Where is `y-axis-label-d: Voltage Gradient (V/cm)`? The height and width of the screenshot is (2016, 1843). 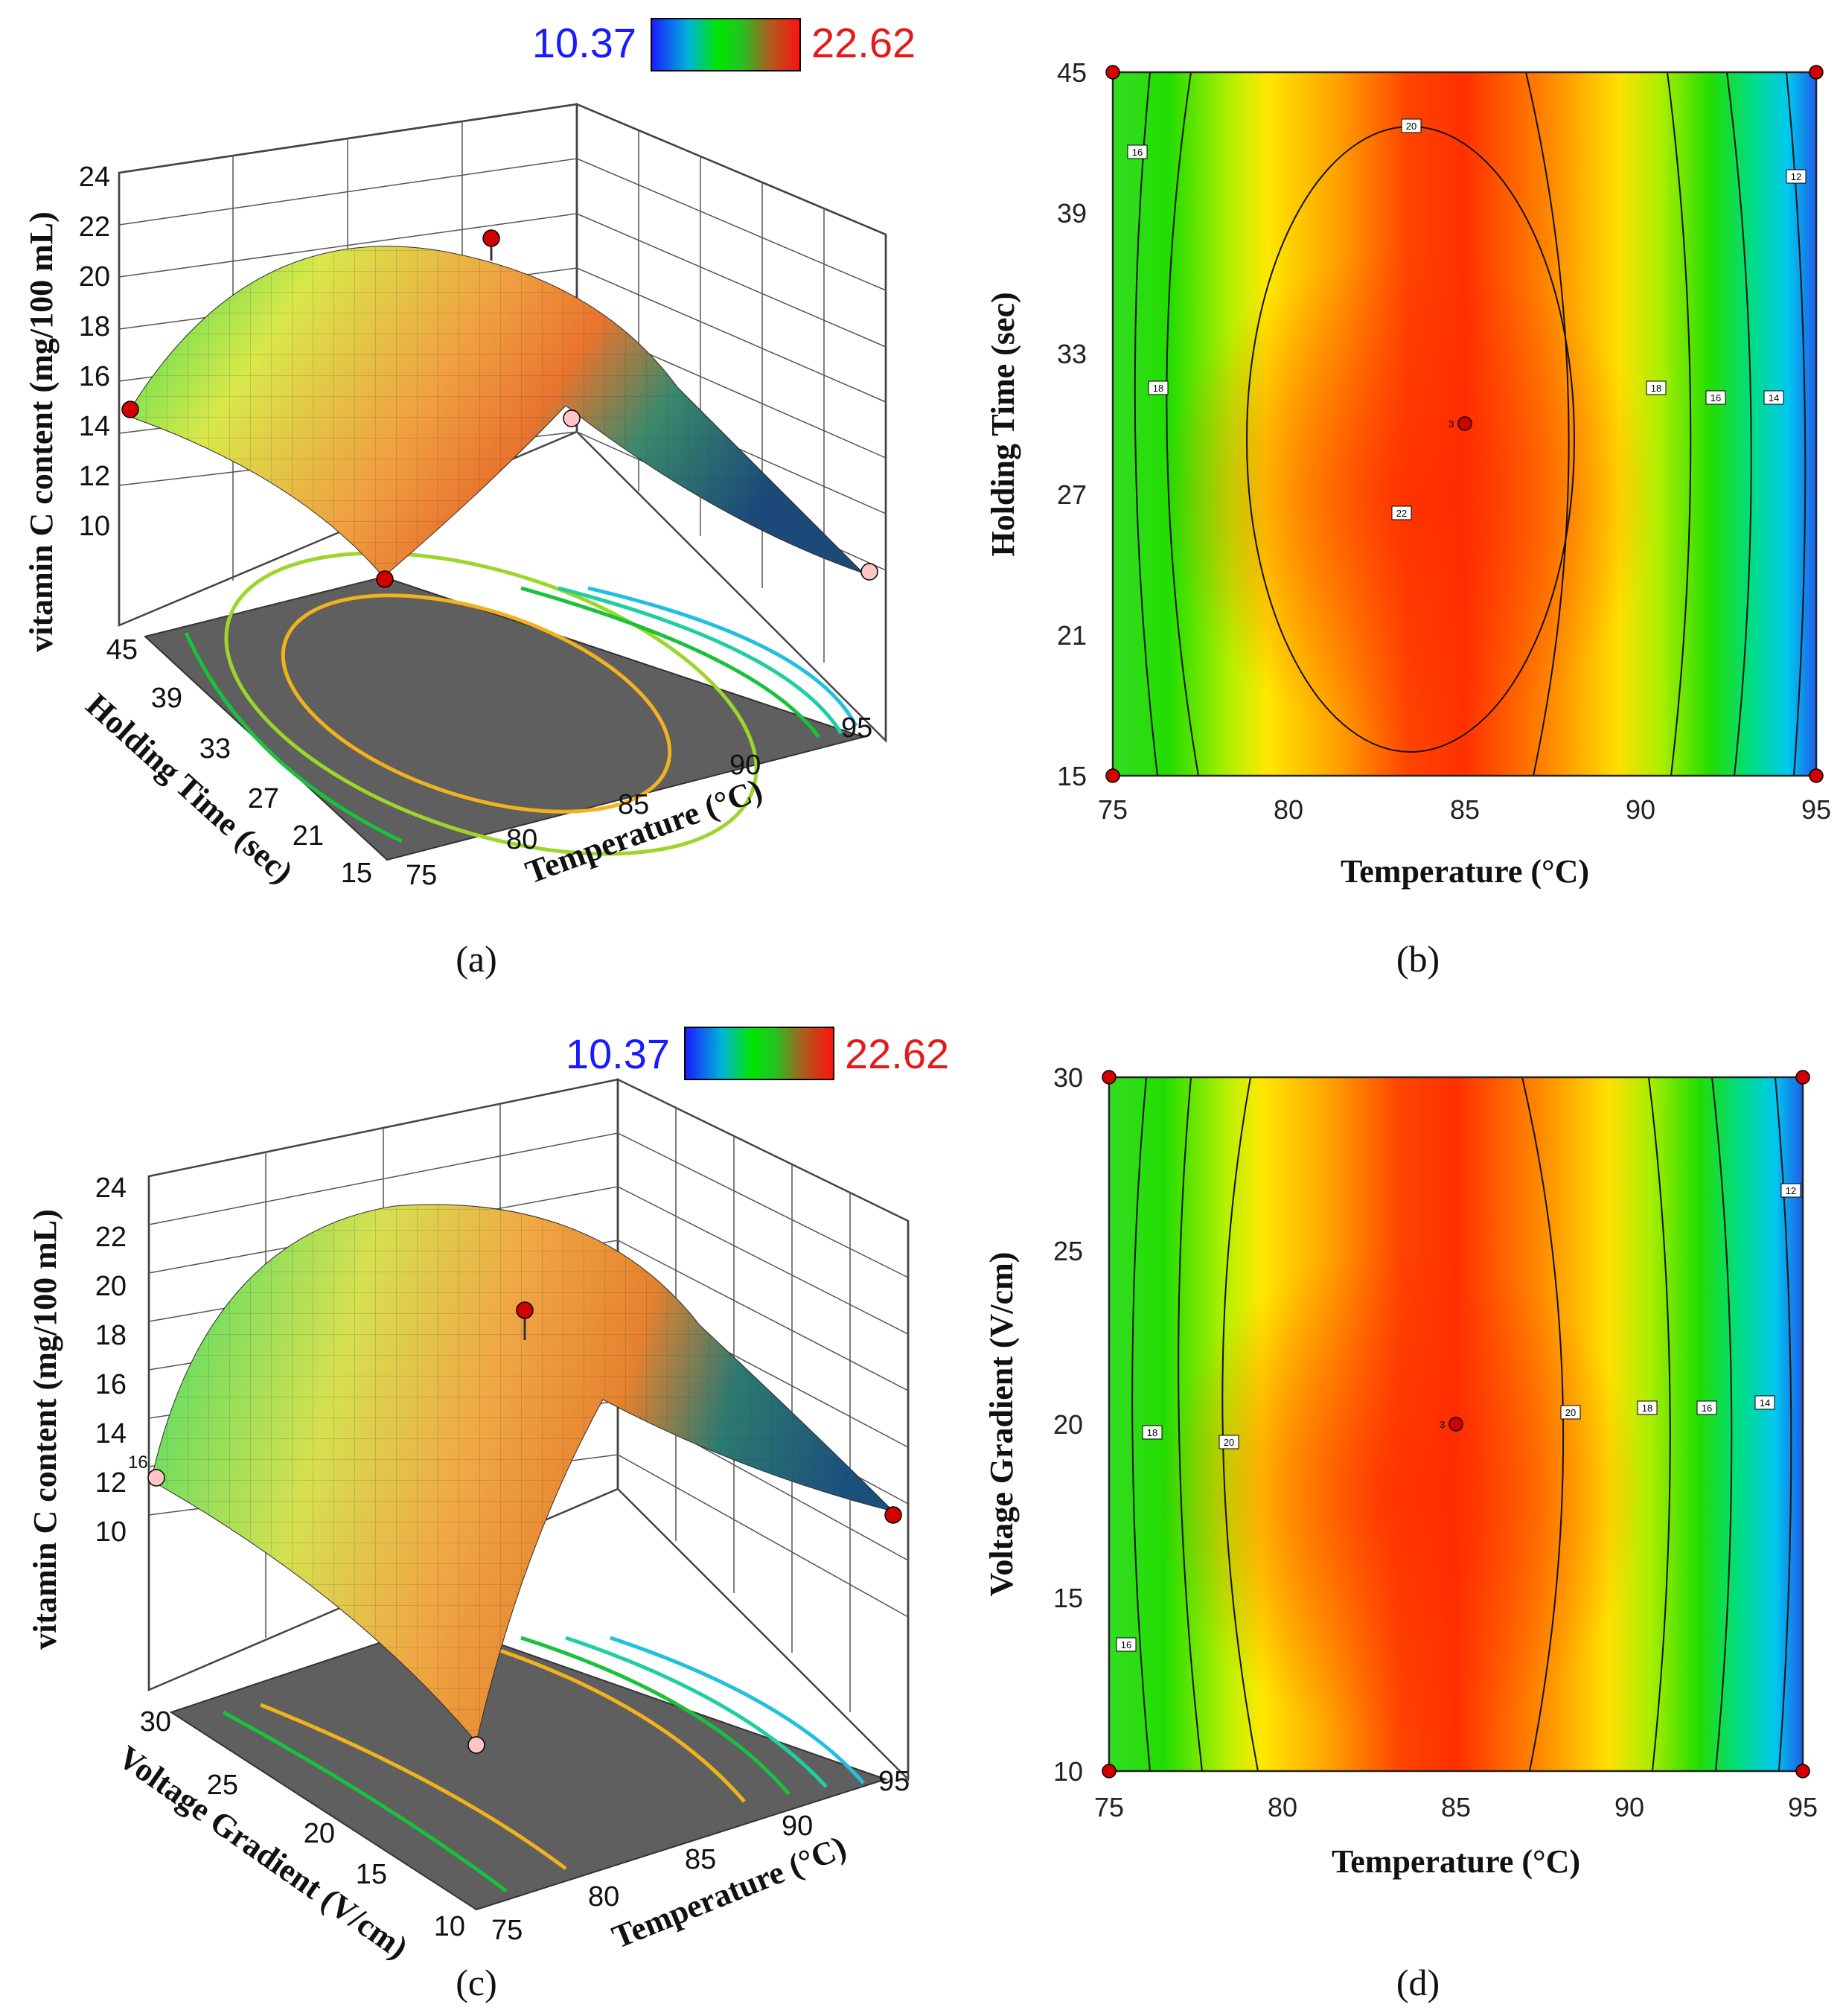
y-axis-label-d: Voltage Gradient (V/cm) is located at coordinates (1001, 1424).